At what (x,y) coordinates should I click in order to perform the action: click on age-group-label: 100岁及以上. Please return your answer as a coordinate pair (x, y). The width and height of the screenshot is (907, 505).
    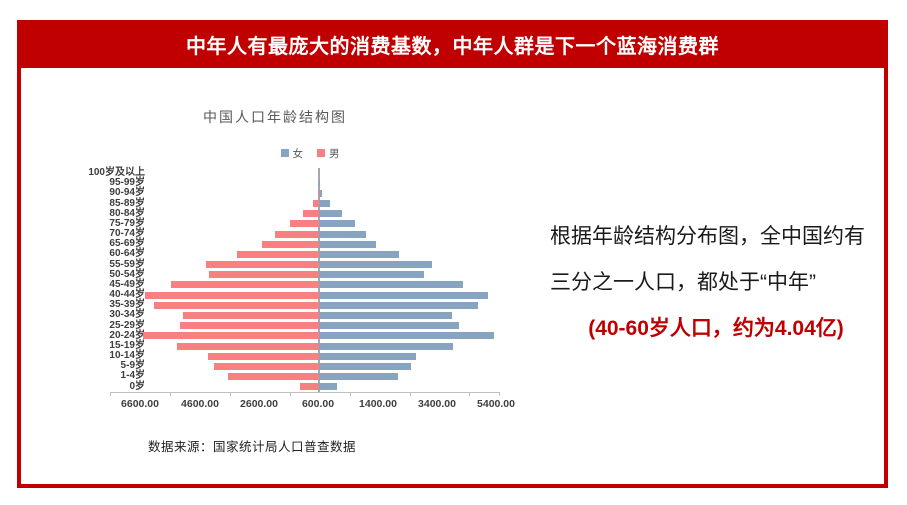
    Looking at the image, I should click on (116, 172).